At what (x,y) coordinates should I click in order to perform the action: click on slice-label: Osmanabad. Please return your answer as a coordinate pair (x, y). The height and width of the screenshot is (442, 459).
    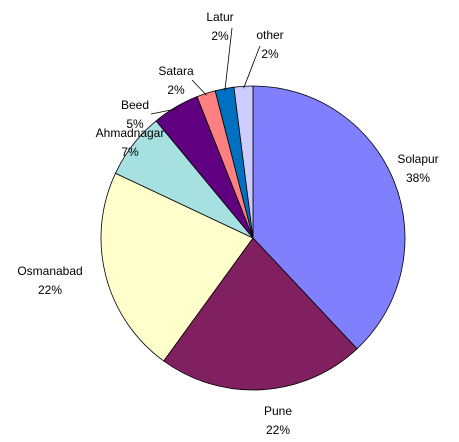
    Looking at the image, I should click on (49, 271).